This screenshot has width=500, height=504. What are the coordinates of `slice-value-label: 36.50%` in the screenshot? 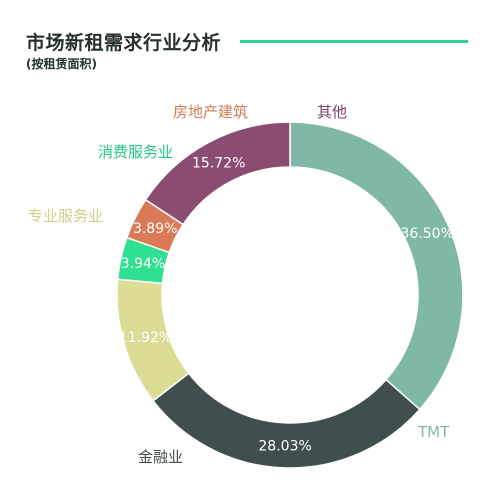 It's located at (427, 234).